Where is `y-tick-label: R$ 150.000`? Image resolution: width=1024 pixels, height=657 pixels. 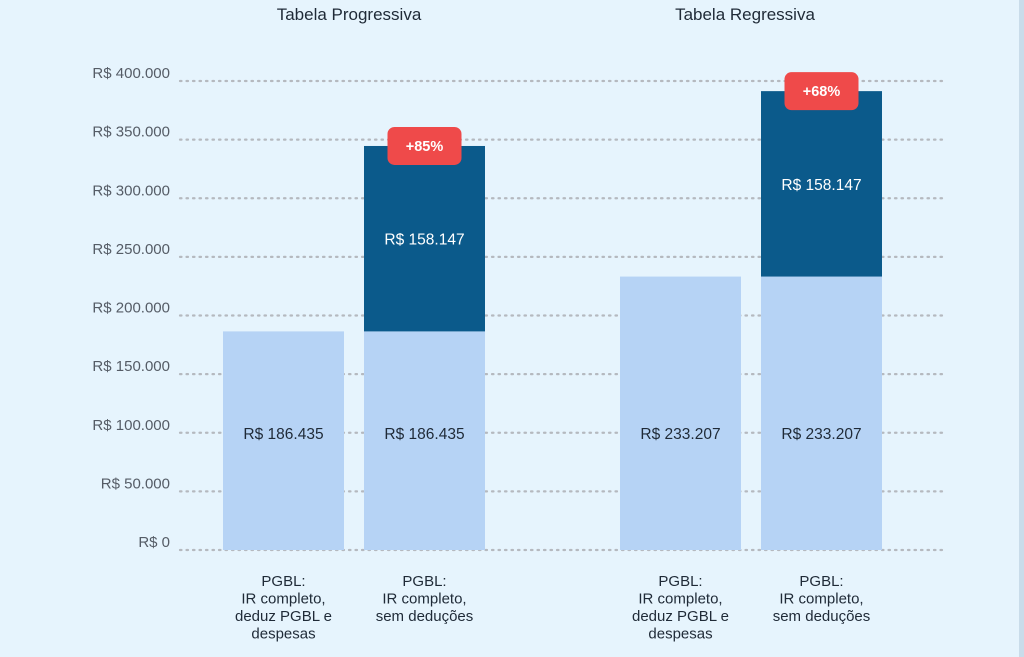 y-tick-label: R$ 150.000 is located at coordinates (131, 366).